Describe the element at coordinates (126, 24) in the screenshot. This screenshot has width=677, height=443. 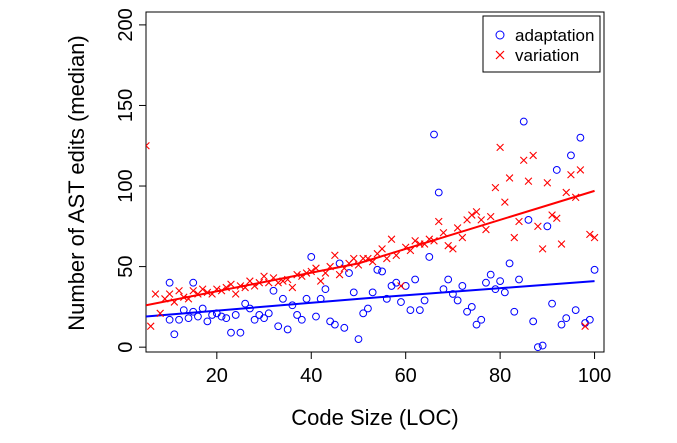
I see `y-tick-label: 200` at that location.